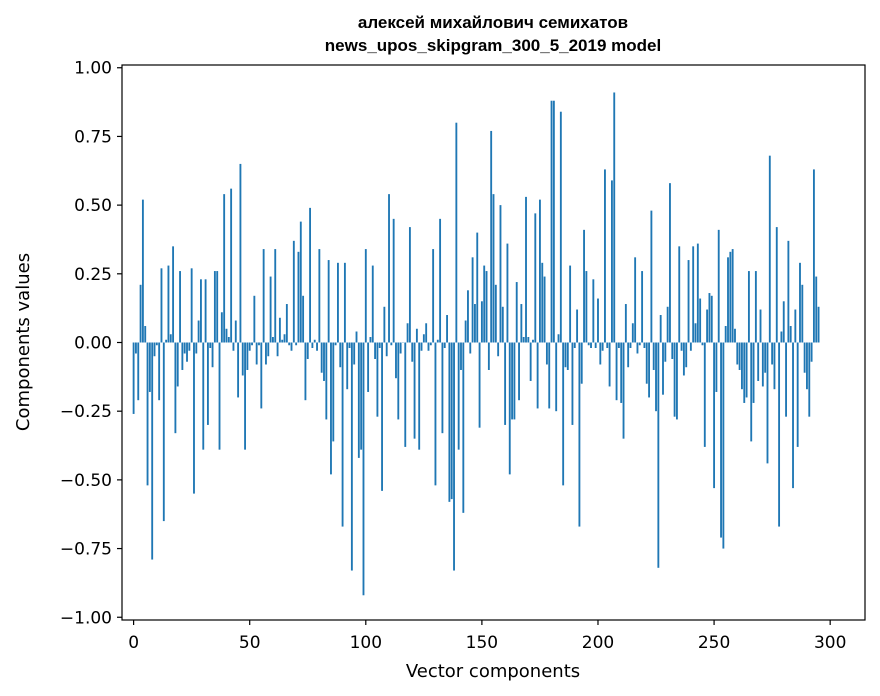 This screenshot has height=696, width=880. I want to click on x-axis-label: Vector components, so click(493, 671).